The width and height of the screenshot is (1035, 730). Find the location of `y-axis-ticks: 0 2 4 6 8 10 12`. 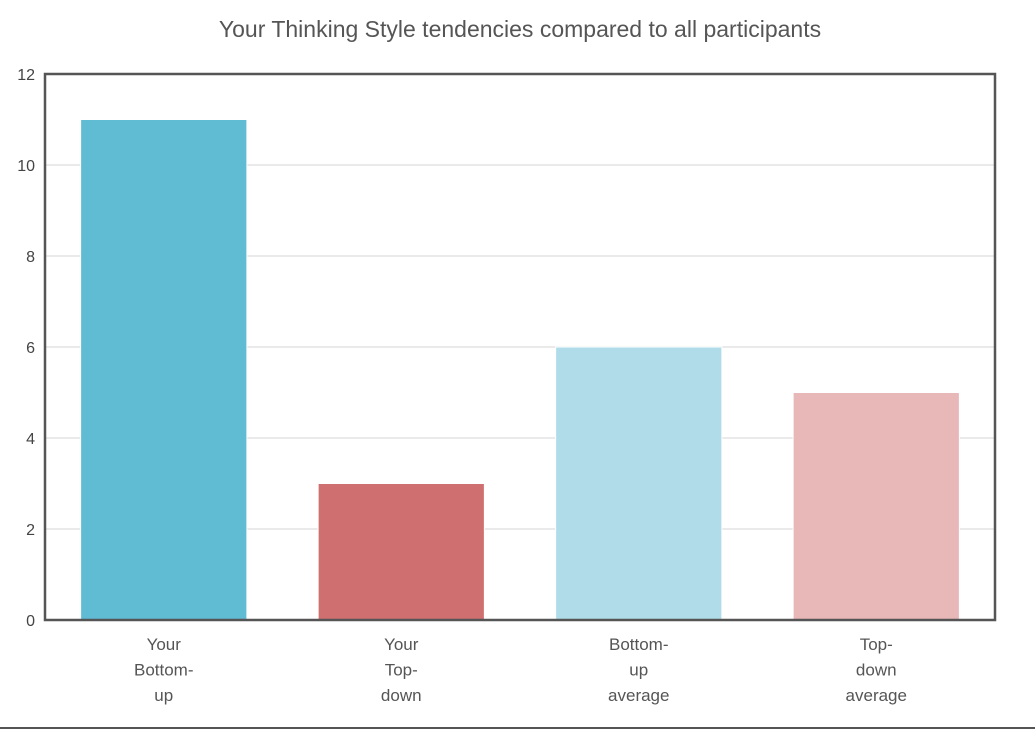

y-axis-ticks: 0 2 4 6 8 10 12 is located at coordinates (26, 348).